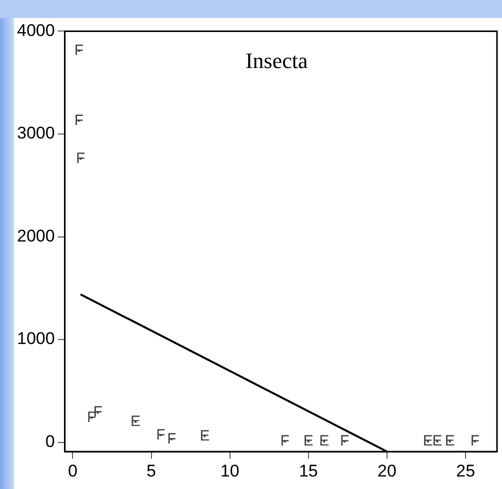  Describe the element at coordinates (35, 338) in the screenshot. I see `y-tick-label: 1000` at that location.